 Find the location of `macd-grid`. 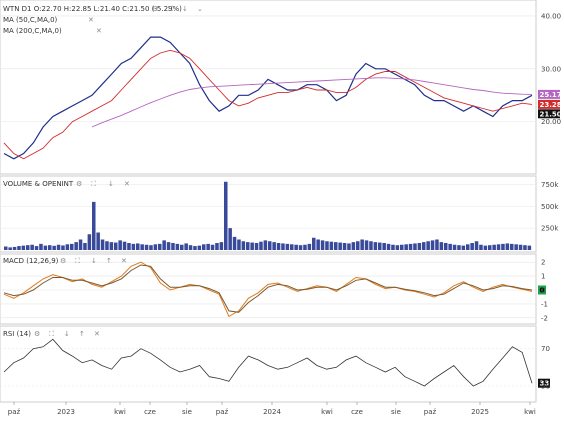

macd-grid is located at coordinates (268, 290).